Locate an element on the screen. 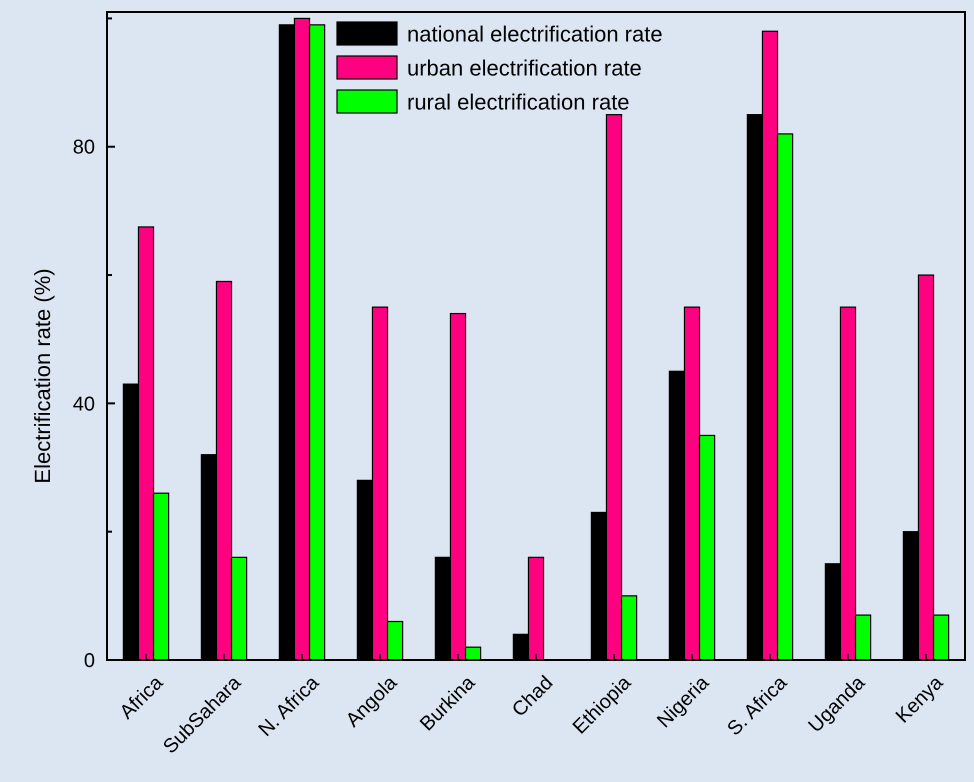  legend-label: urban electrification rate is located at coordinates (524, 68).